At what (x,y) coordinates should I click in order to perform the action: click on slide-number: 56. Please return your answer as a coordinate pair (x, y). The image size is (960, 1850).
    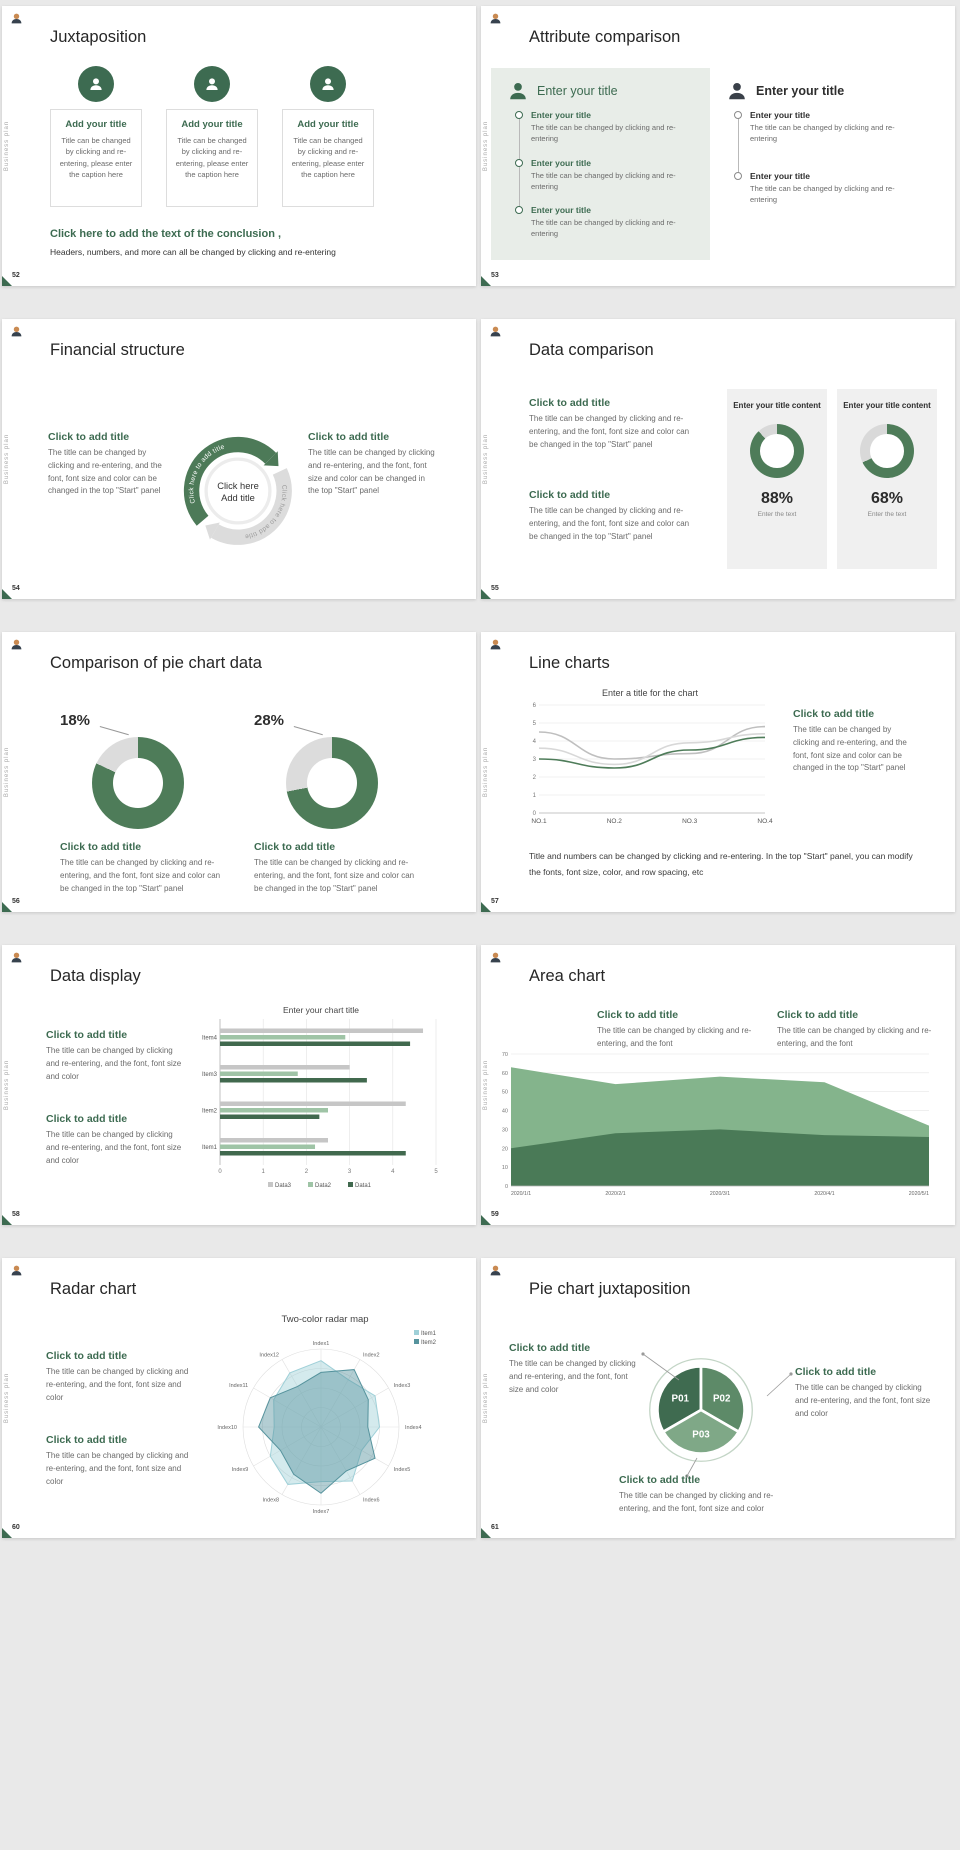
    Looking at the image, I should click on (16, 901).